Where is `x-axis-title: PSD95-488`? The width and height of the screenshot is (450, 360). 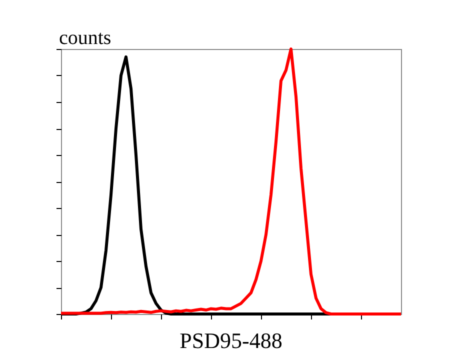
x-axis-title: PSD95-488 is located at coordinates (231, 340).